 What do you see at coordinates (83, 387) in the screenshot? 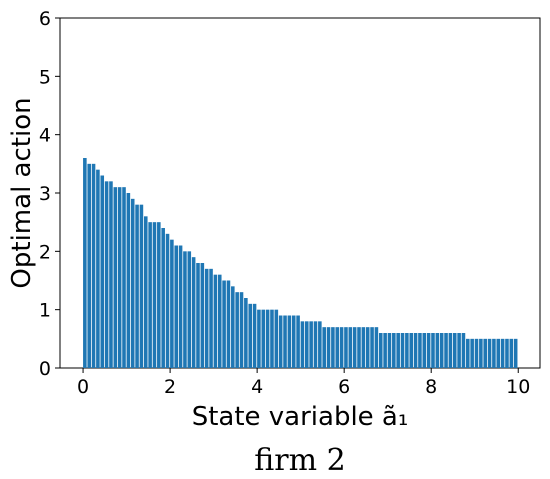
I see `x-tick-label: 0` at bounding box center [83, 387].